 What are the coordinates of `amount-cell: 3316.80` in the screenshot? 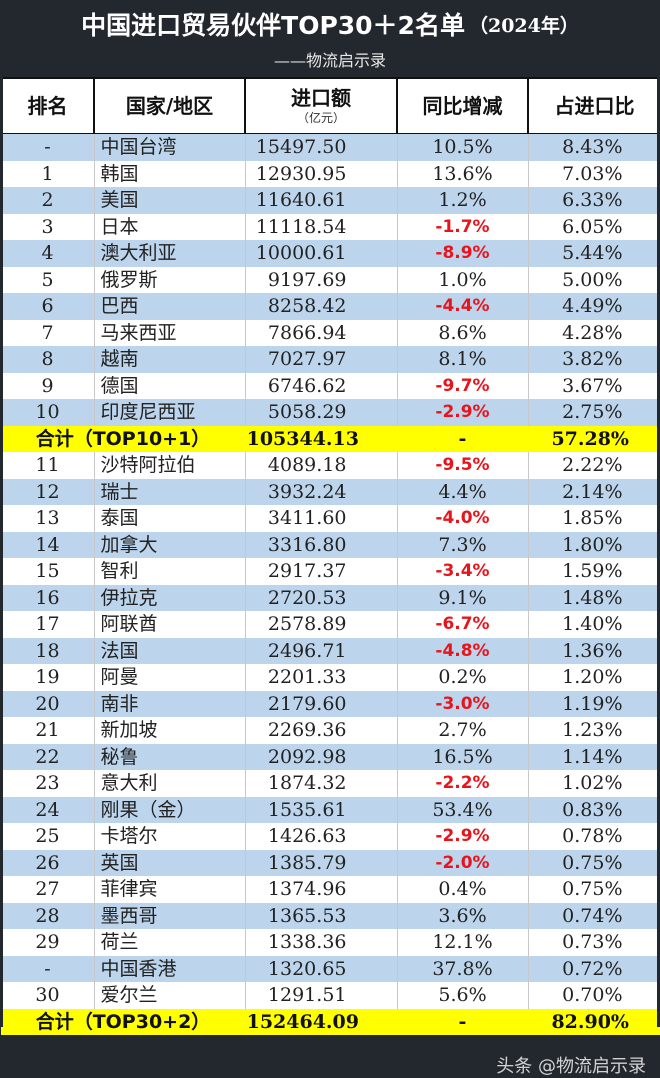 It's located at (321, 544).